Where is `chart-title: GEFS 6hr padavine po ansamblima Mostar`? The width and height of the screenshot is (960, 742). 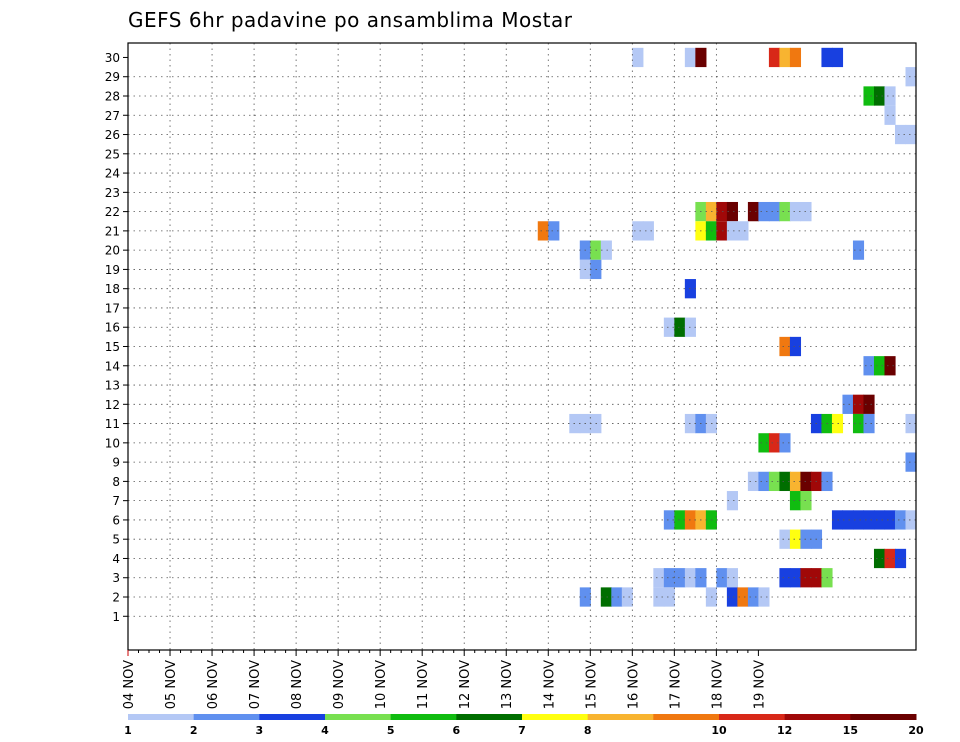 chart-title: GEFS 6hr padavine po ansamblima Mostar is located at coordinates (350, 20).